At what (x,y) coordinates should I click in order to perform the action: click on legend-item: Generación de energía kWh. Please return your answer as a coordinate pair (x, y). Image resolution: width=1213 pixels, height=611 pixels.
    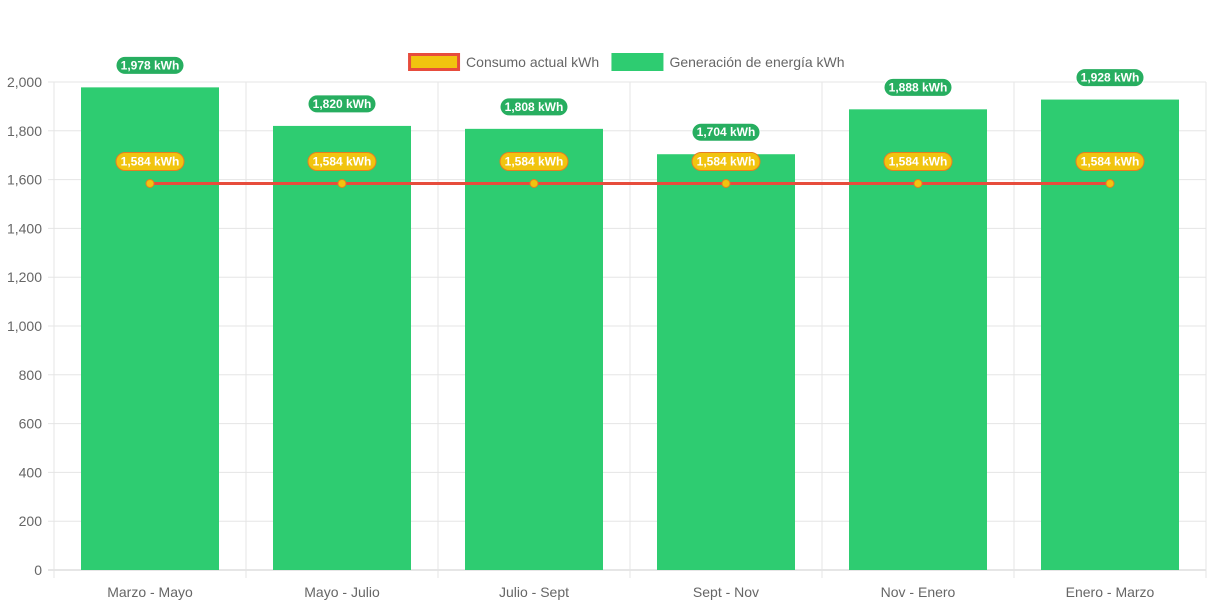
    Looking at the image, I should click on (728, 62).